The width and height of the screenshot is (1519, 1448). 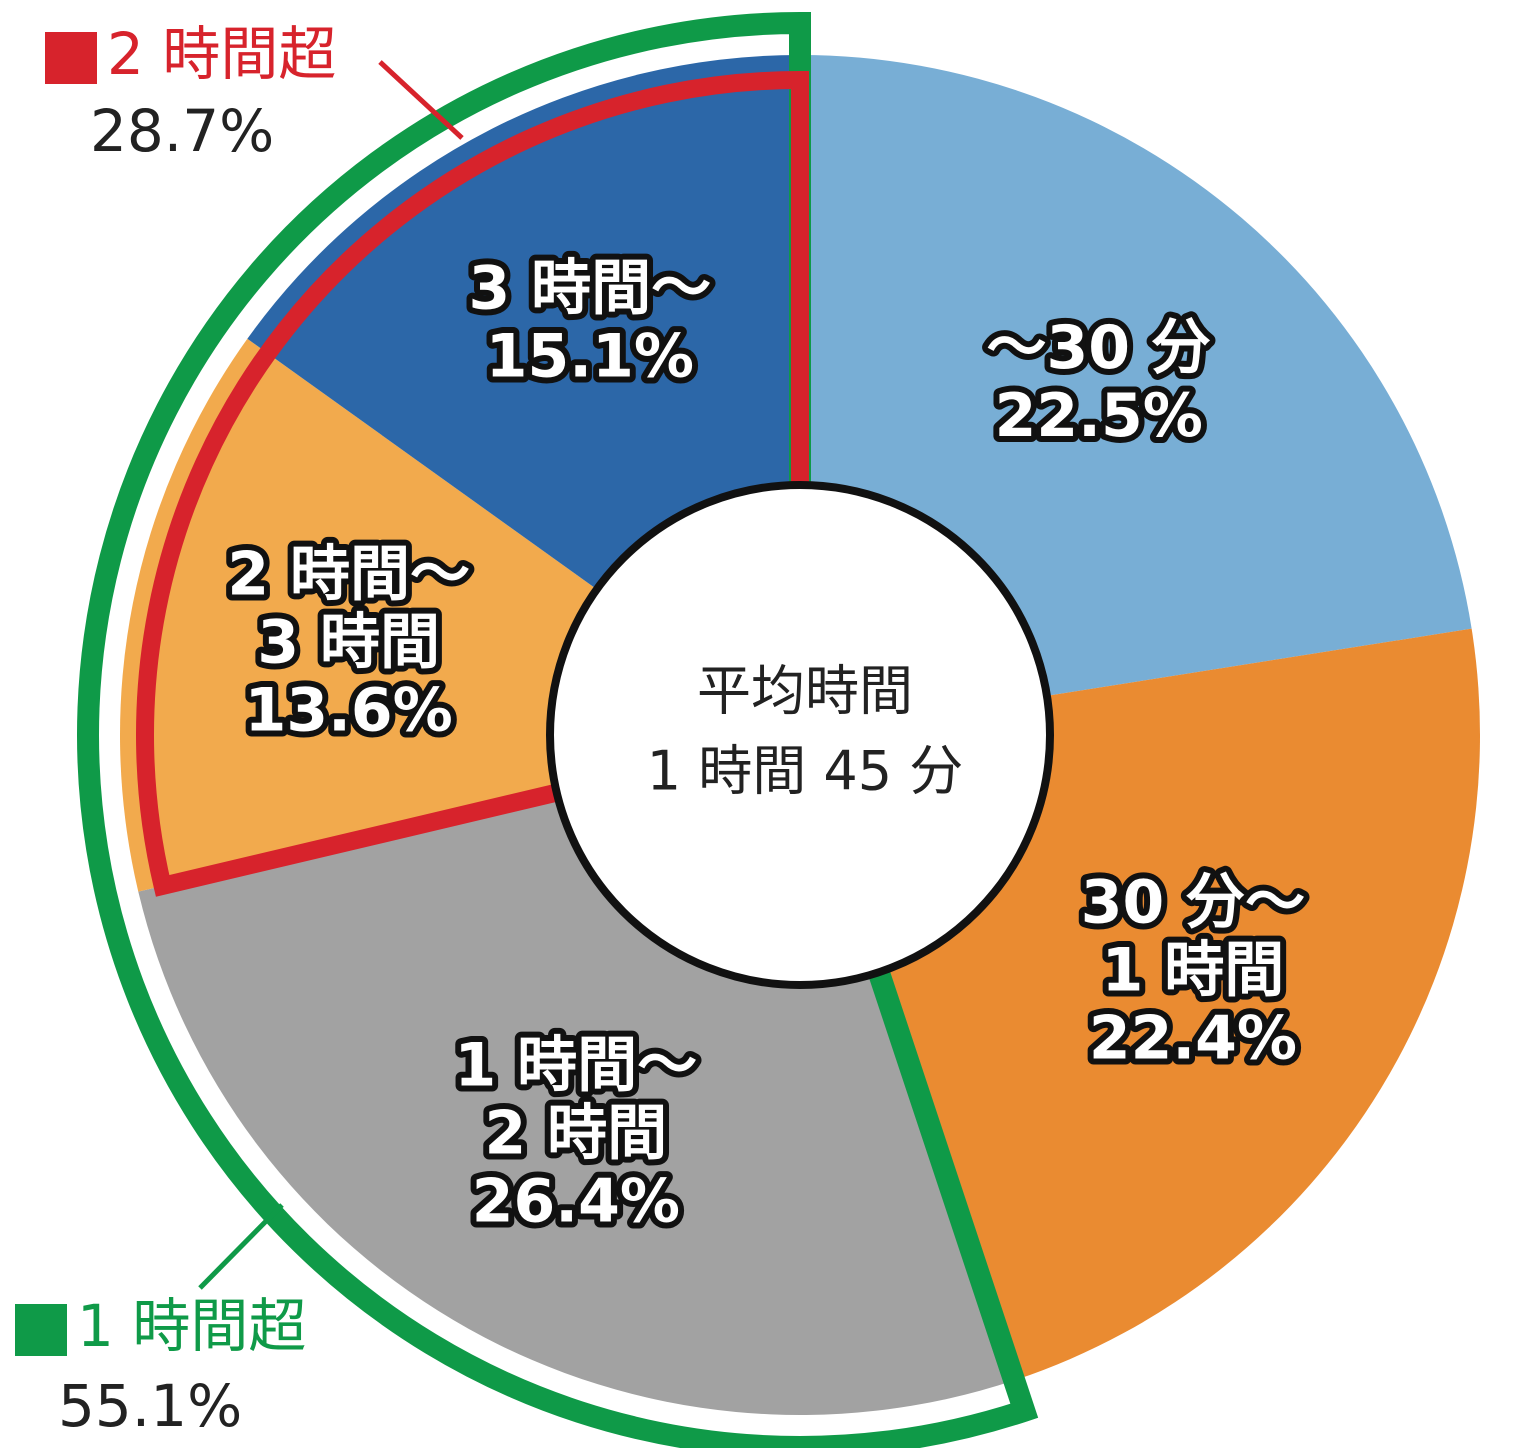 What do you see at coordinates (182, 131) in the screenshot?
I see `group-value: 28.7%` at bounding box center [182, 131].